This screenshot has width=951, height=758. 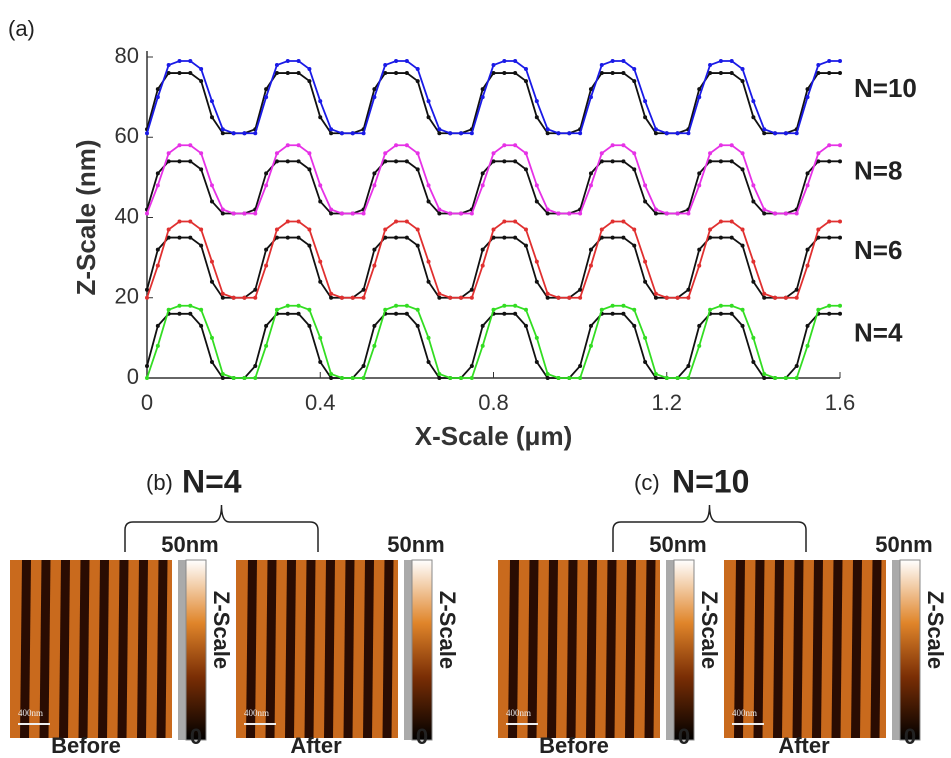 What do you see at coordinates (127, 135) in the screenshot?
I see `y-tick-label: 60` at bounding box center [127, 135].